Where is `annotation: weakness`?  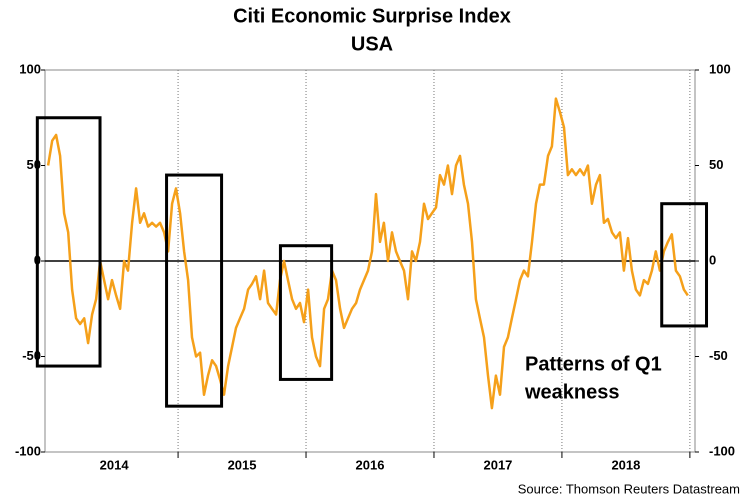
annotation: weakness is located at coordinates (572, 392).